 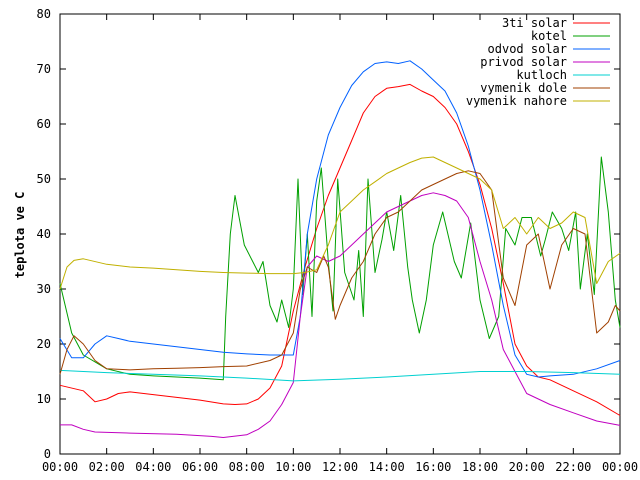 What do you see at coordinates (44, 289) in the screenshot?
I see `y-tick-label: 30` at bounding box center [44, 289].